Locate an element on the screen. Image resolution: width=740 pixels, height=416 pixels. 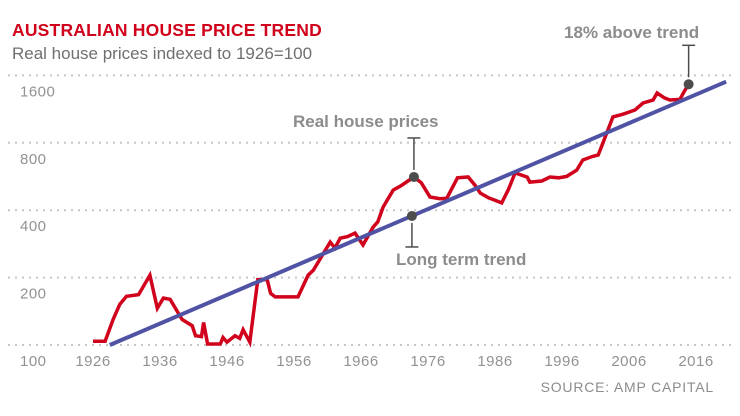
x-tick-label: 2006 is located at coordinates (628, 361).